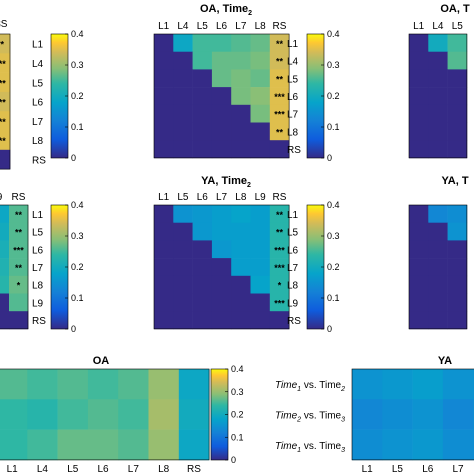  I want to click on oa-time2-matrix-cell-r5-c5, so click(241, 113).